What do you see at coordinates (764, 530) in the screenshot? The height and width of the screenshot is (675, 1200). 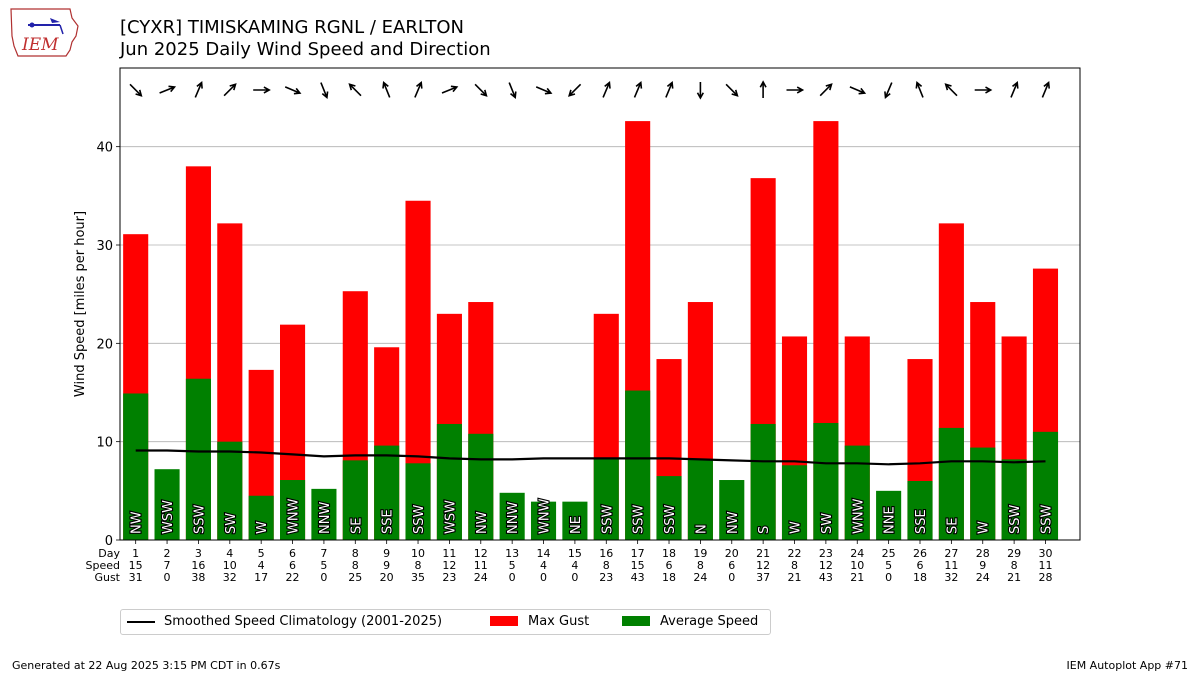 I see `direction-label: S` at bounding box center [764, 530].